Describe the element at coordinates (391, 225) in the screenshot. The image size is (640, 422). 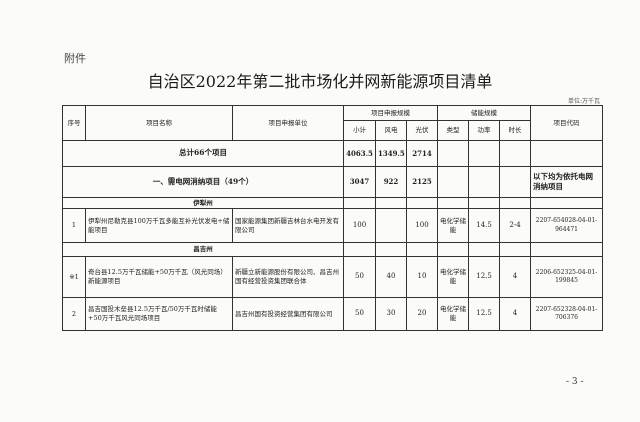
I see `row-wind` at that location.